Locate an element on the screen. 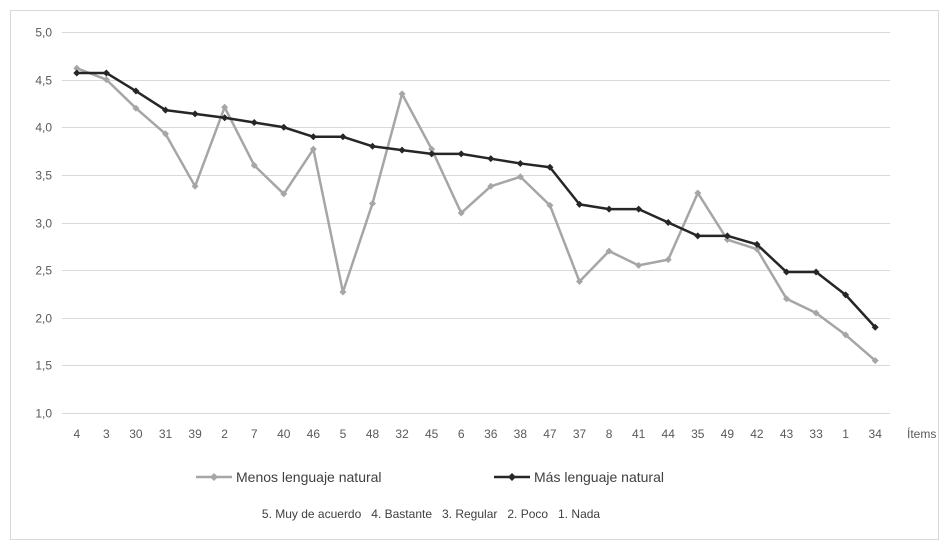  x-tick-label: 38 is located at coordinates (521, 434).